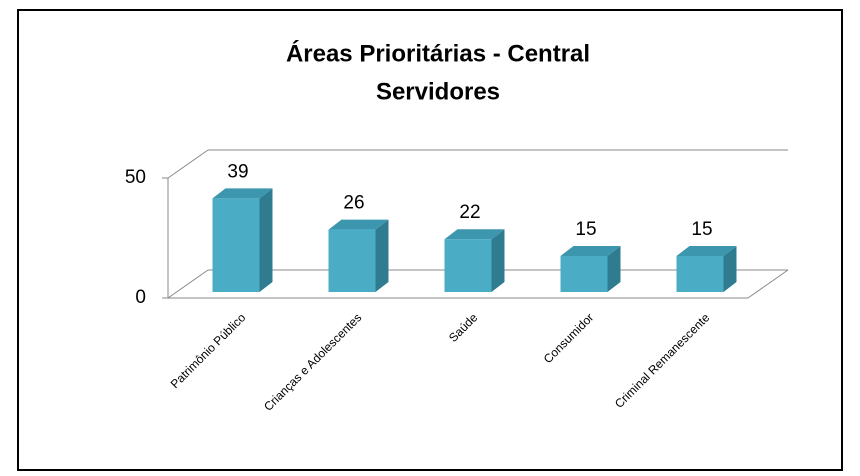 The height and width of the screenshot is (476, 860). Describe the element at coordinates (140, 297) in the screenshot. I see `y-tick-label: 0` at that location.